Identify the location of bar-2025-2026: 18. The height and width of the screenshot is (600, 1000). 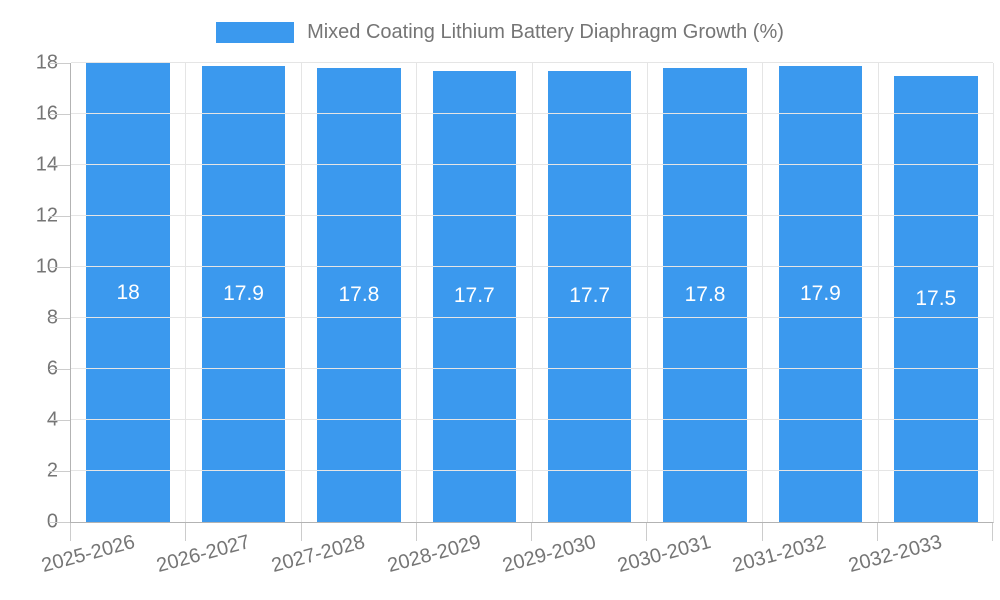
(128, 292).